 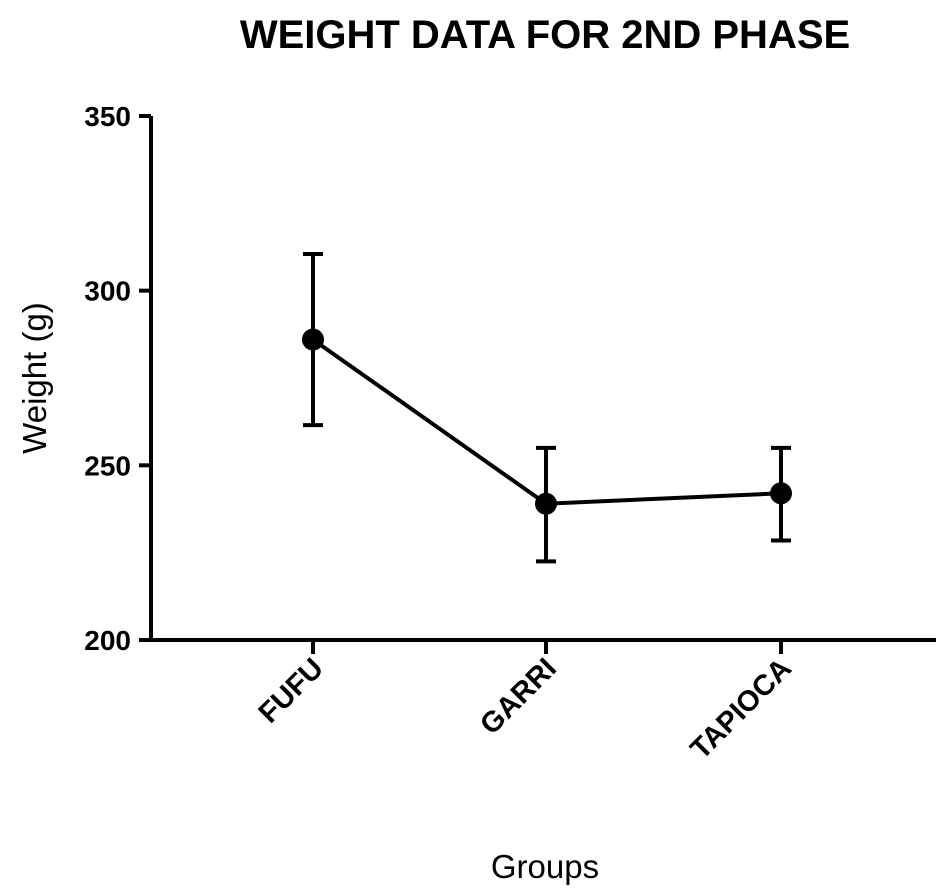 What do you see at coordinates (518, 696) in the screenshot?
I see `x-tick-label: GARRI` at bounding box center [518, 696].